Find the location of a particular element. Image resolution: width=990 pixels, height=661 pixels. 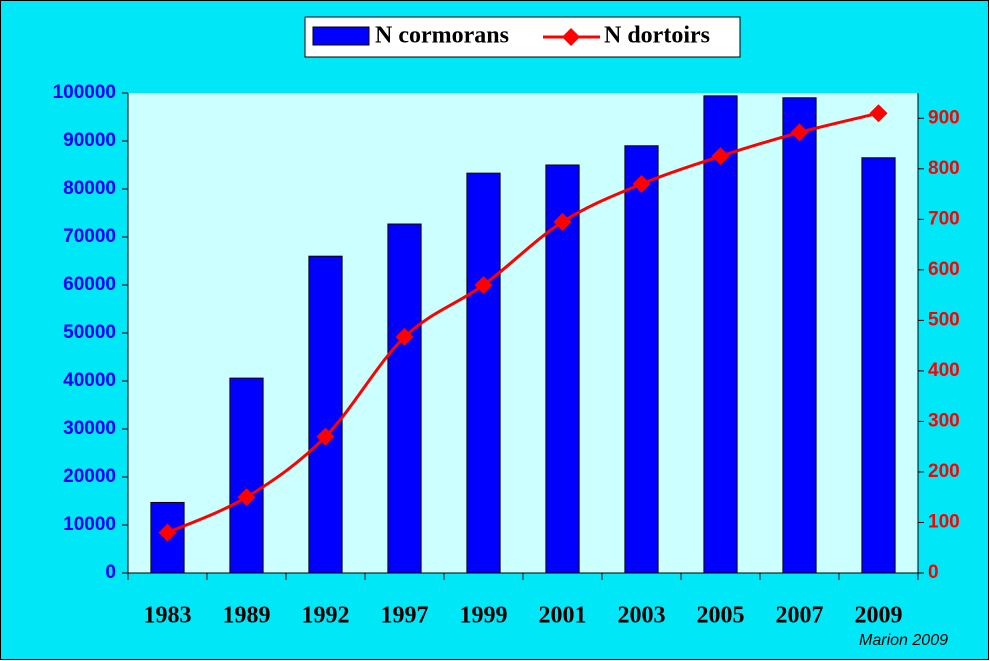

x-tick-label: 2007 is located at coordinates (800, 616).